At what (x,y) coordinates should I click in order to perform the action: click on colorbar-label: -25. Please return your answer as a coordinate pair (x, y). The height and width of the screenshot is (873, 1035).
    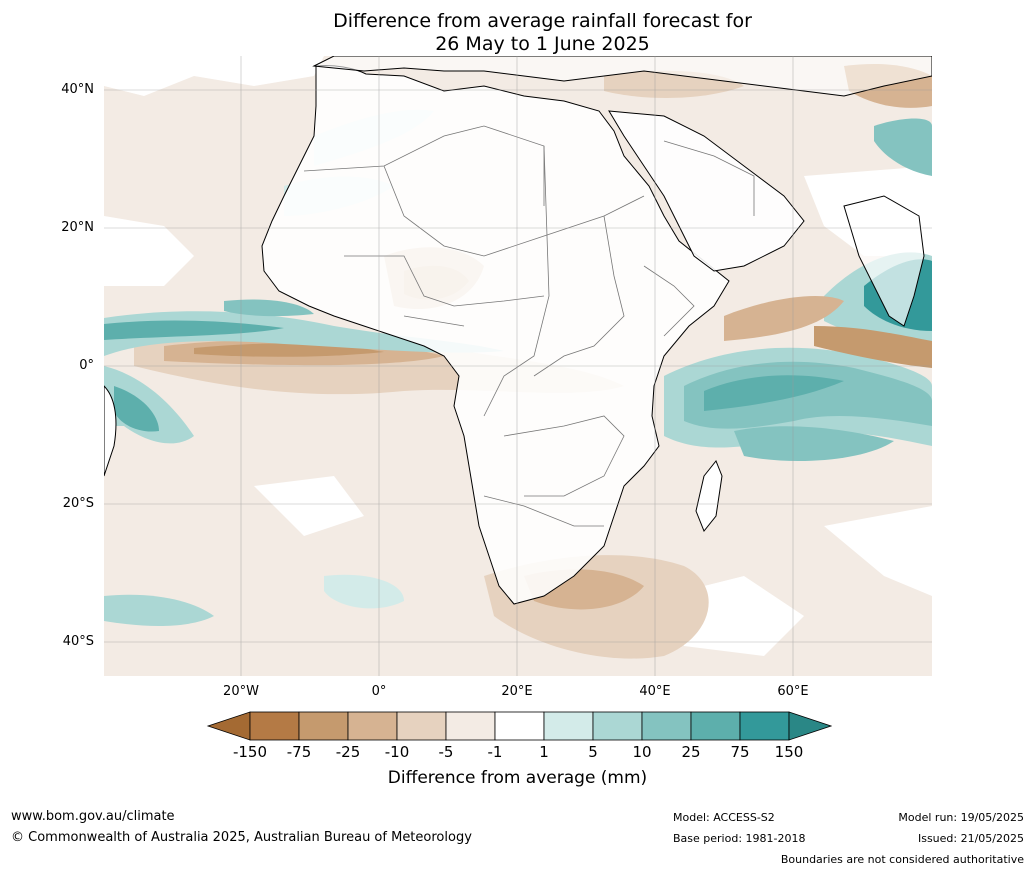
    Looking at the image, I should click on (348, 752).